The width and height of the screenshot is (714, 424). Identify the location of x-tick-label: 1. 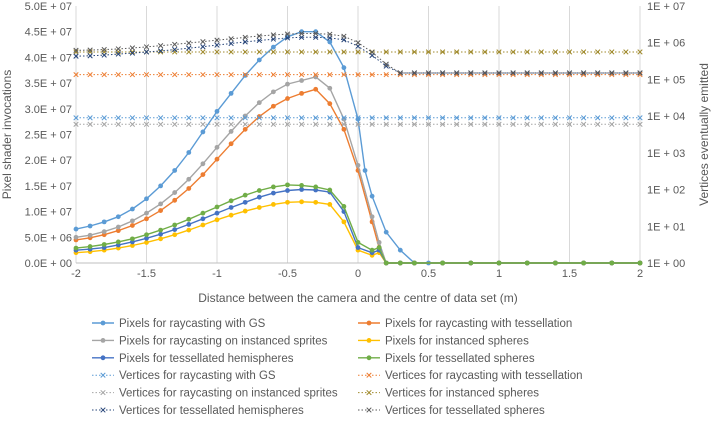
(499, 274).